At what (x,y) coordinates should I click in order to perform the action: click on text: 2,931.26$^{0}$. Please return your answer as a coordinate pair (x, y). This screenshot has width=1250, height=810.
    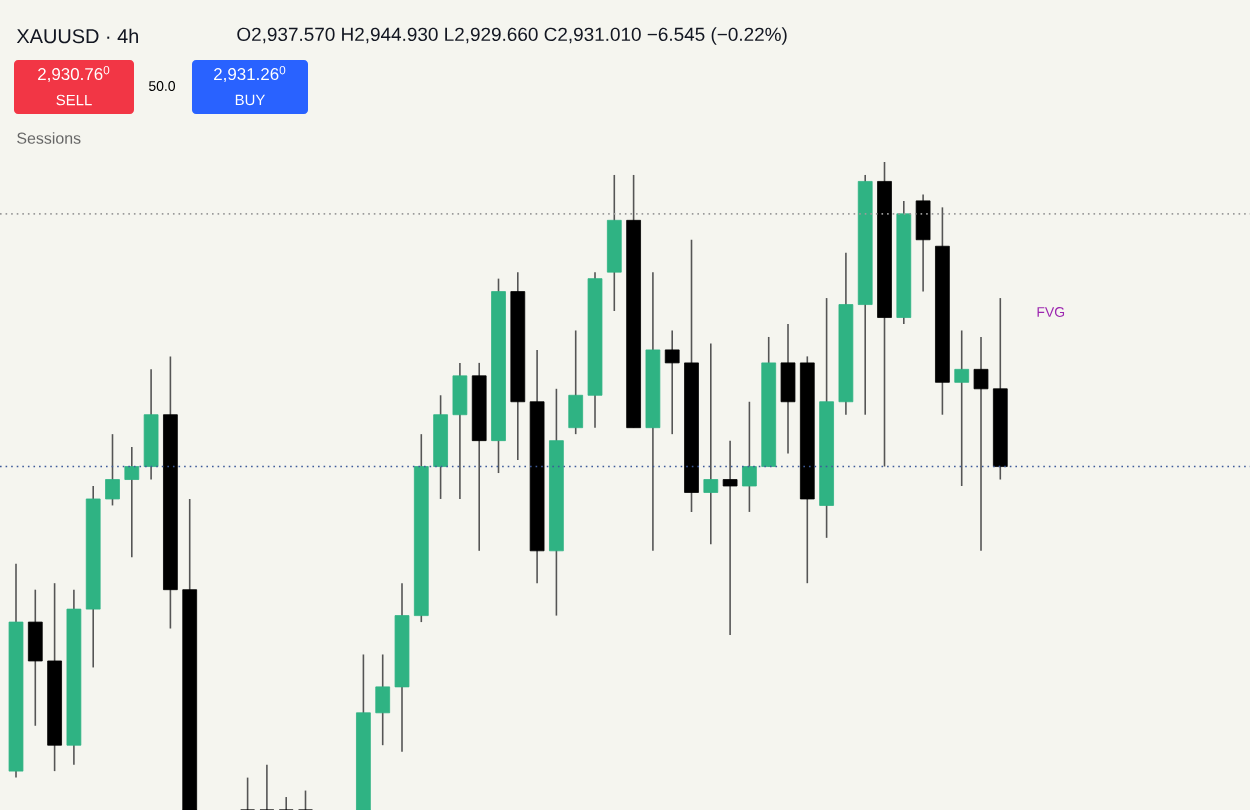
    Looking at the image, I should click on (250, 74).